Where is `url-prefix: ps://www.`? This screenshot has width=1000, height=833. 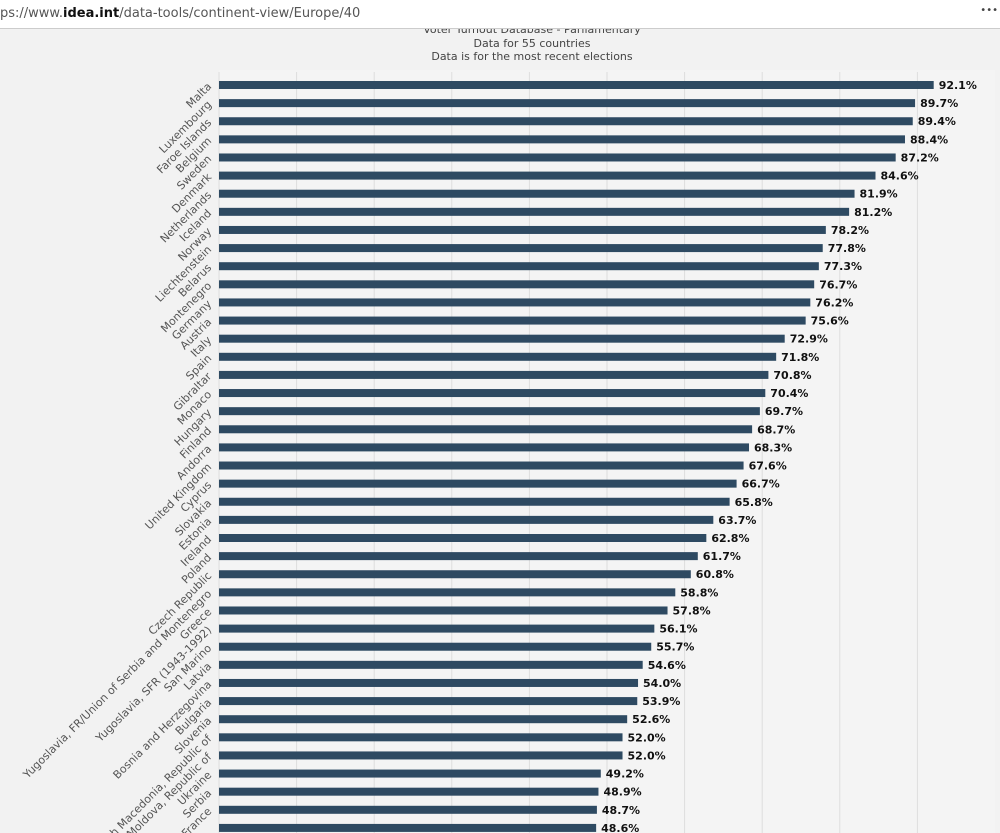
url-prefix: ps://www. is located at coordinates (32, 13).